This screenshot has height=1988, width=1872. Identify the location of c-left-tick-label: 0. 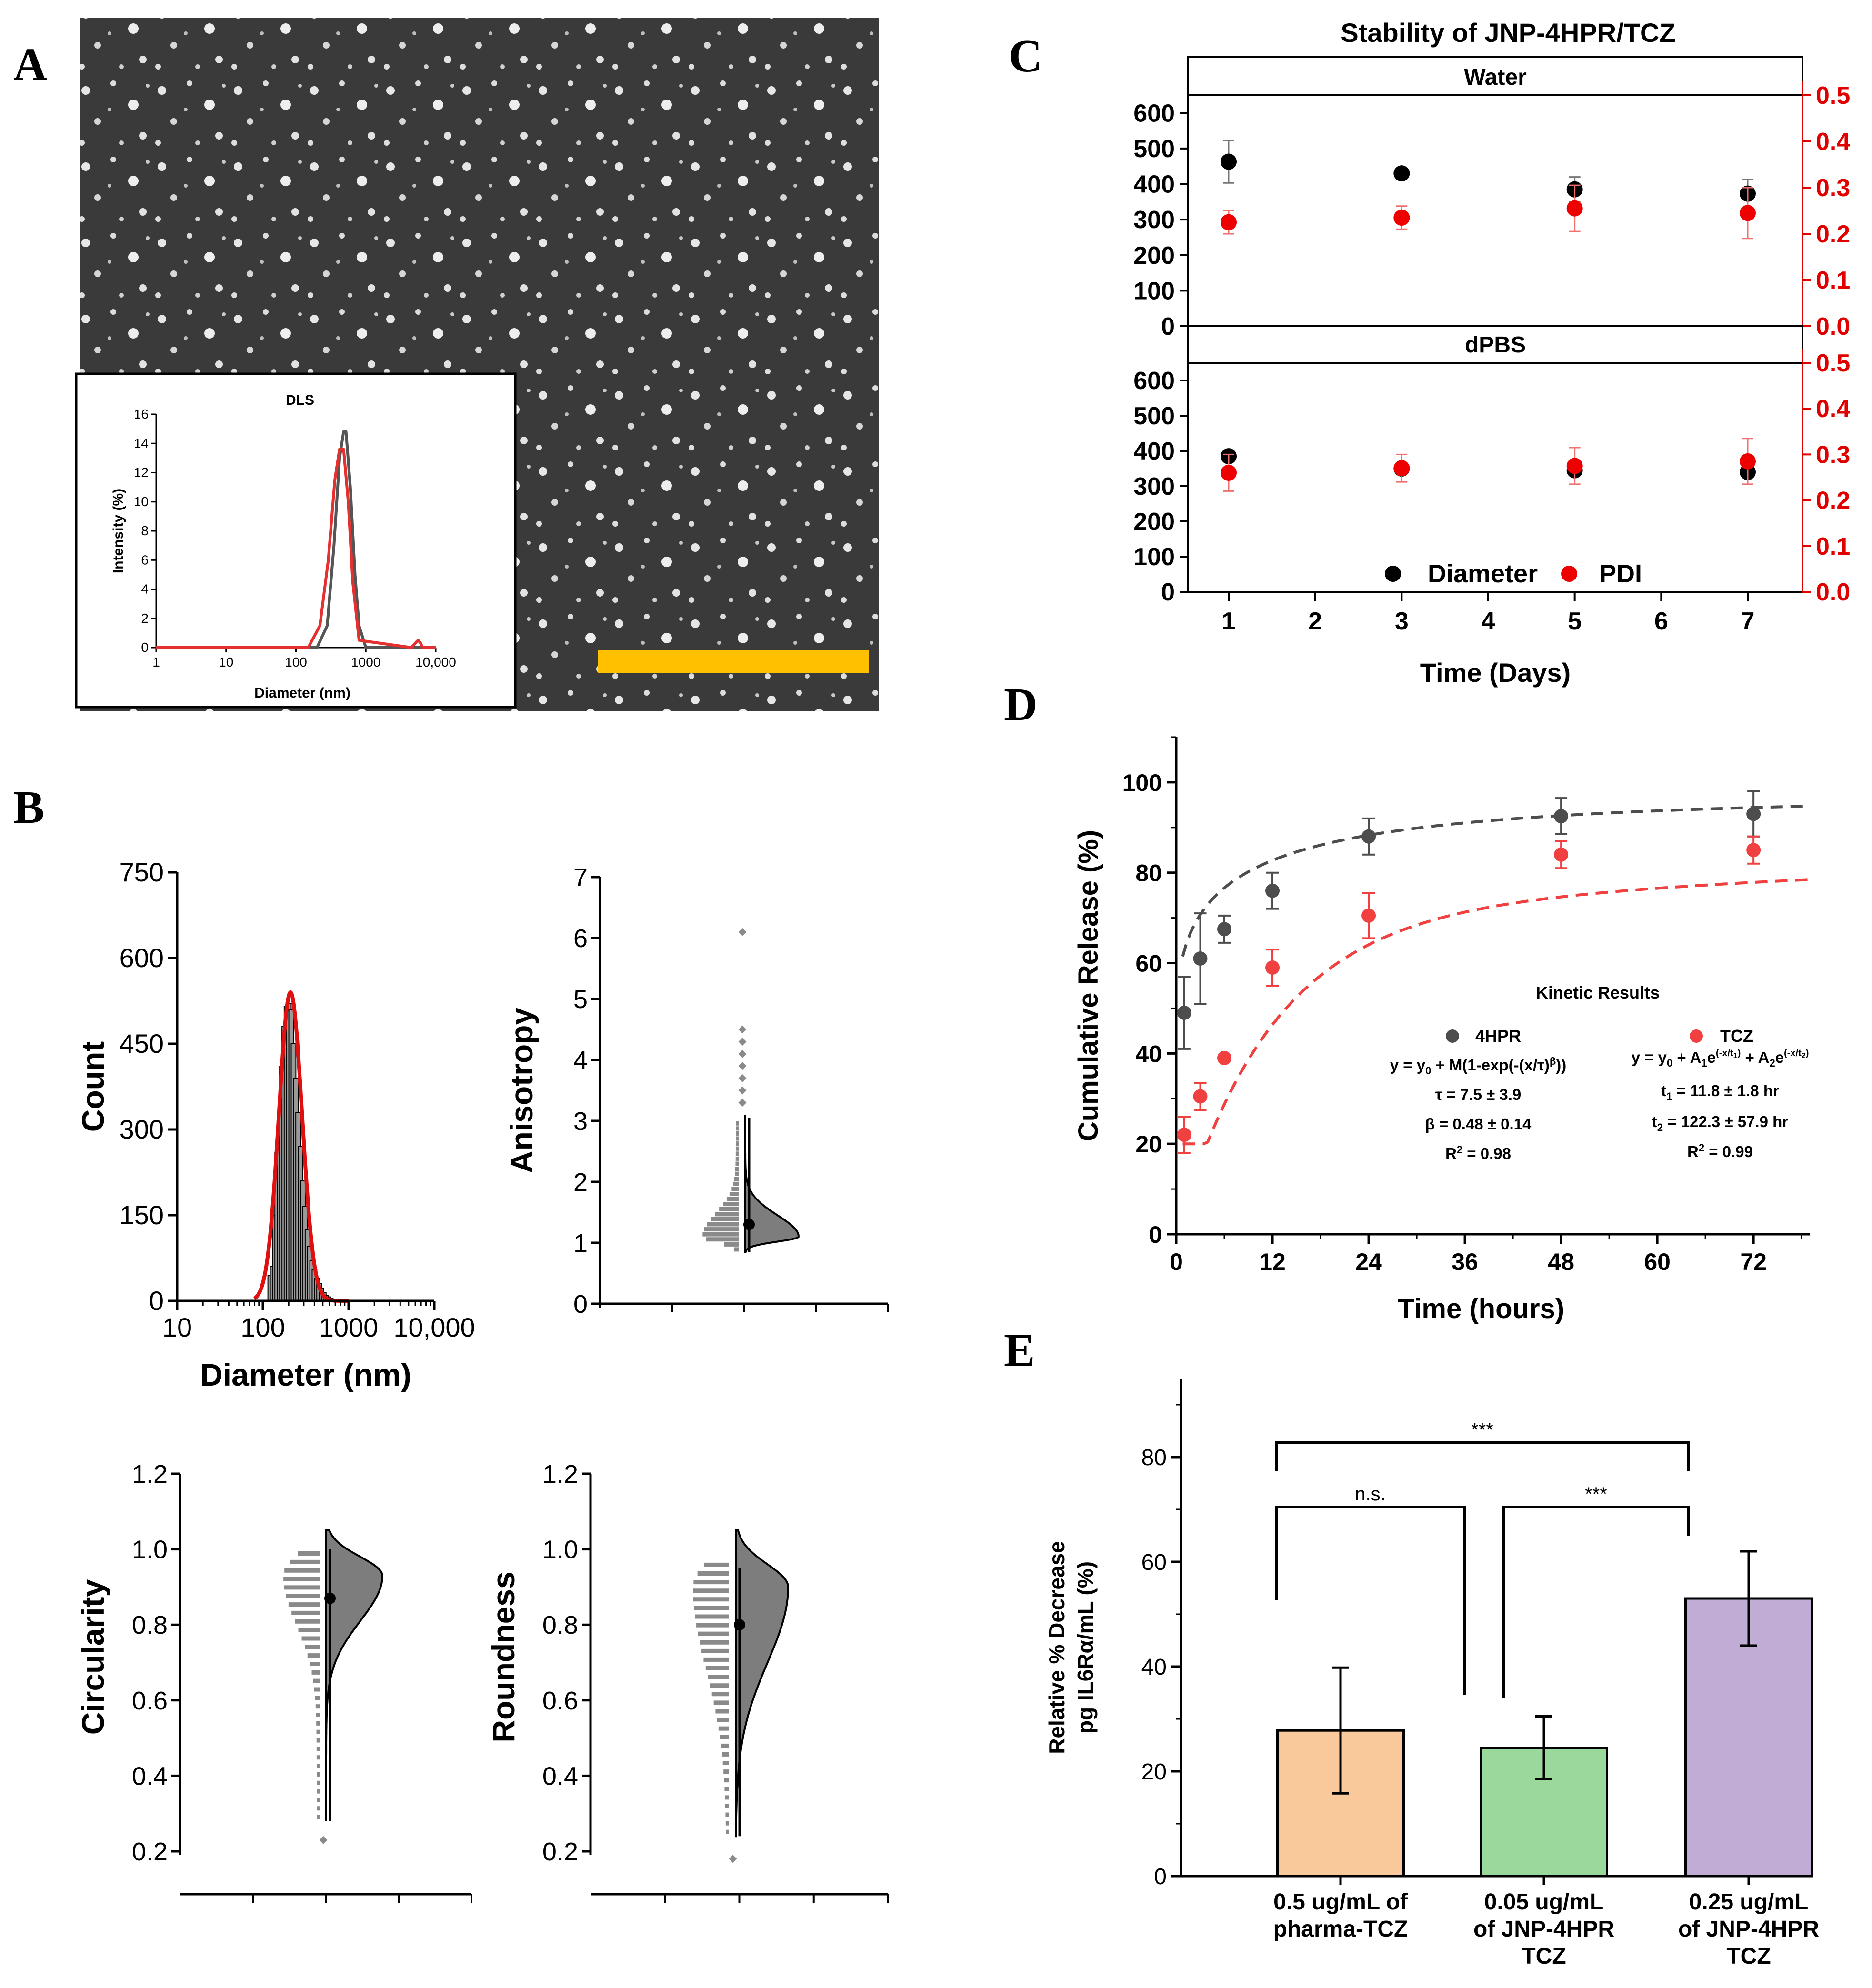
(1168, 326).